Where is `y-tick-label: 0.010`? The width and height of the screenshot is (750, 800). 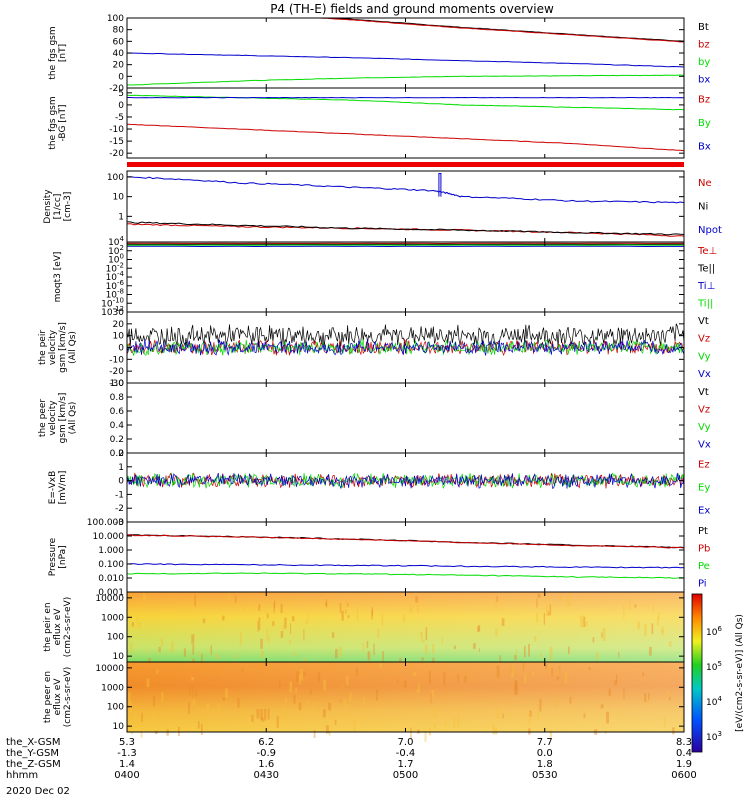
y-tick-label: 0.010 is located at coordinates (111, 579).